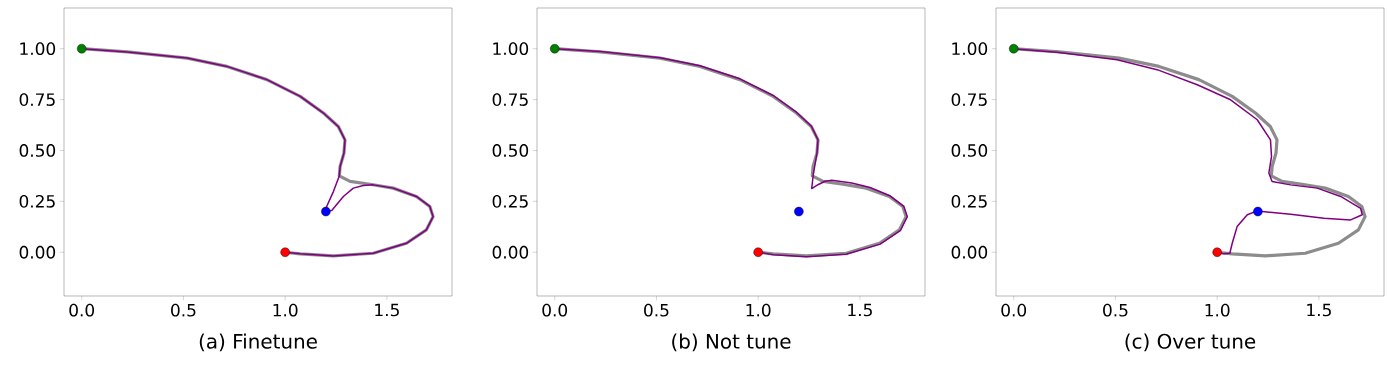 The width and height of the screenshot is (1391, 385). Describe the element at coordinates (258, 342) in the screenshot. I see `x-axis-title: (a) Finetune` at that location.